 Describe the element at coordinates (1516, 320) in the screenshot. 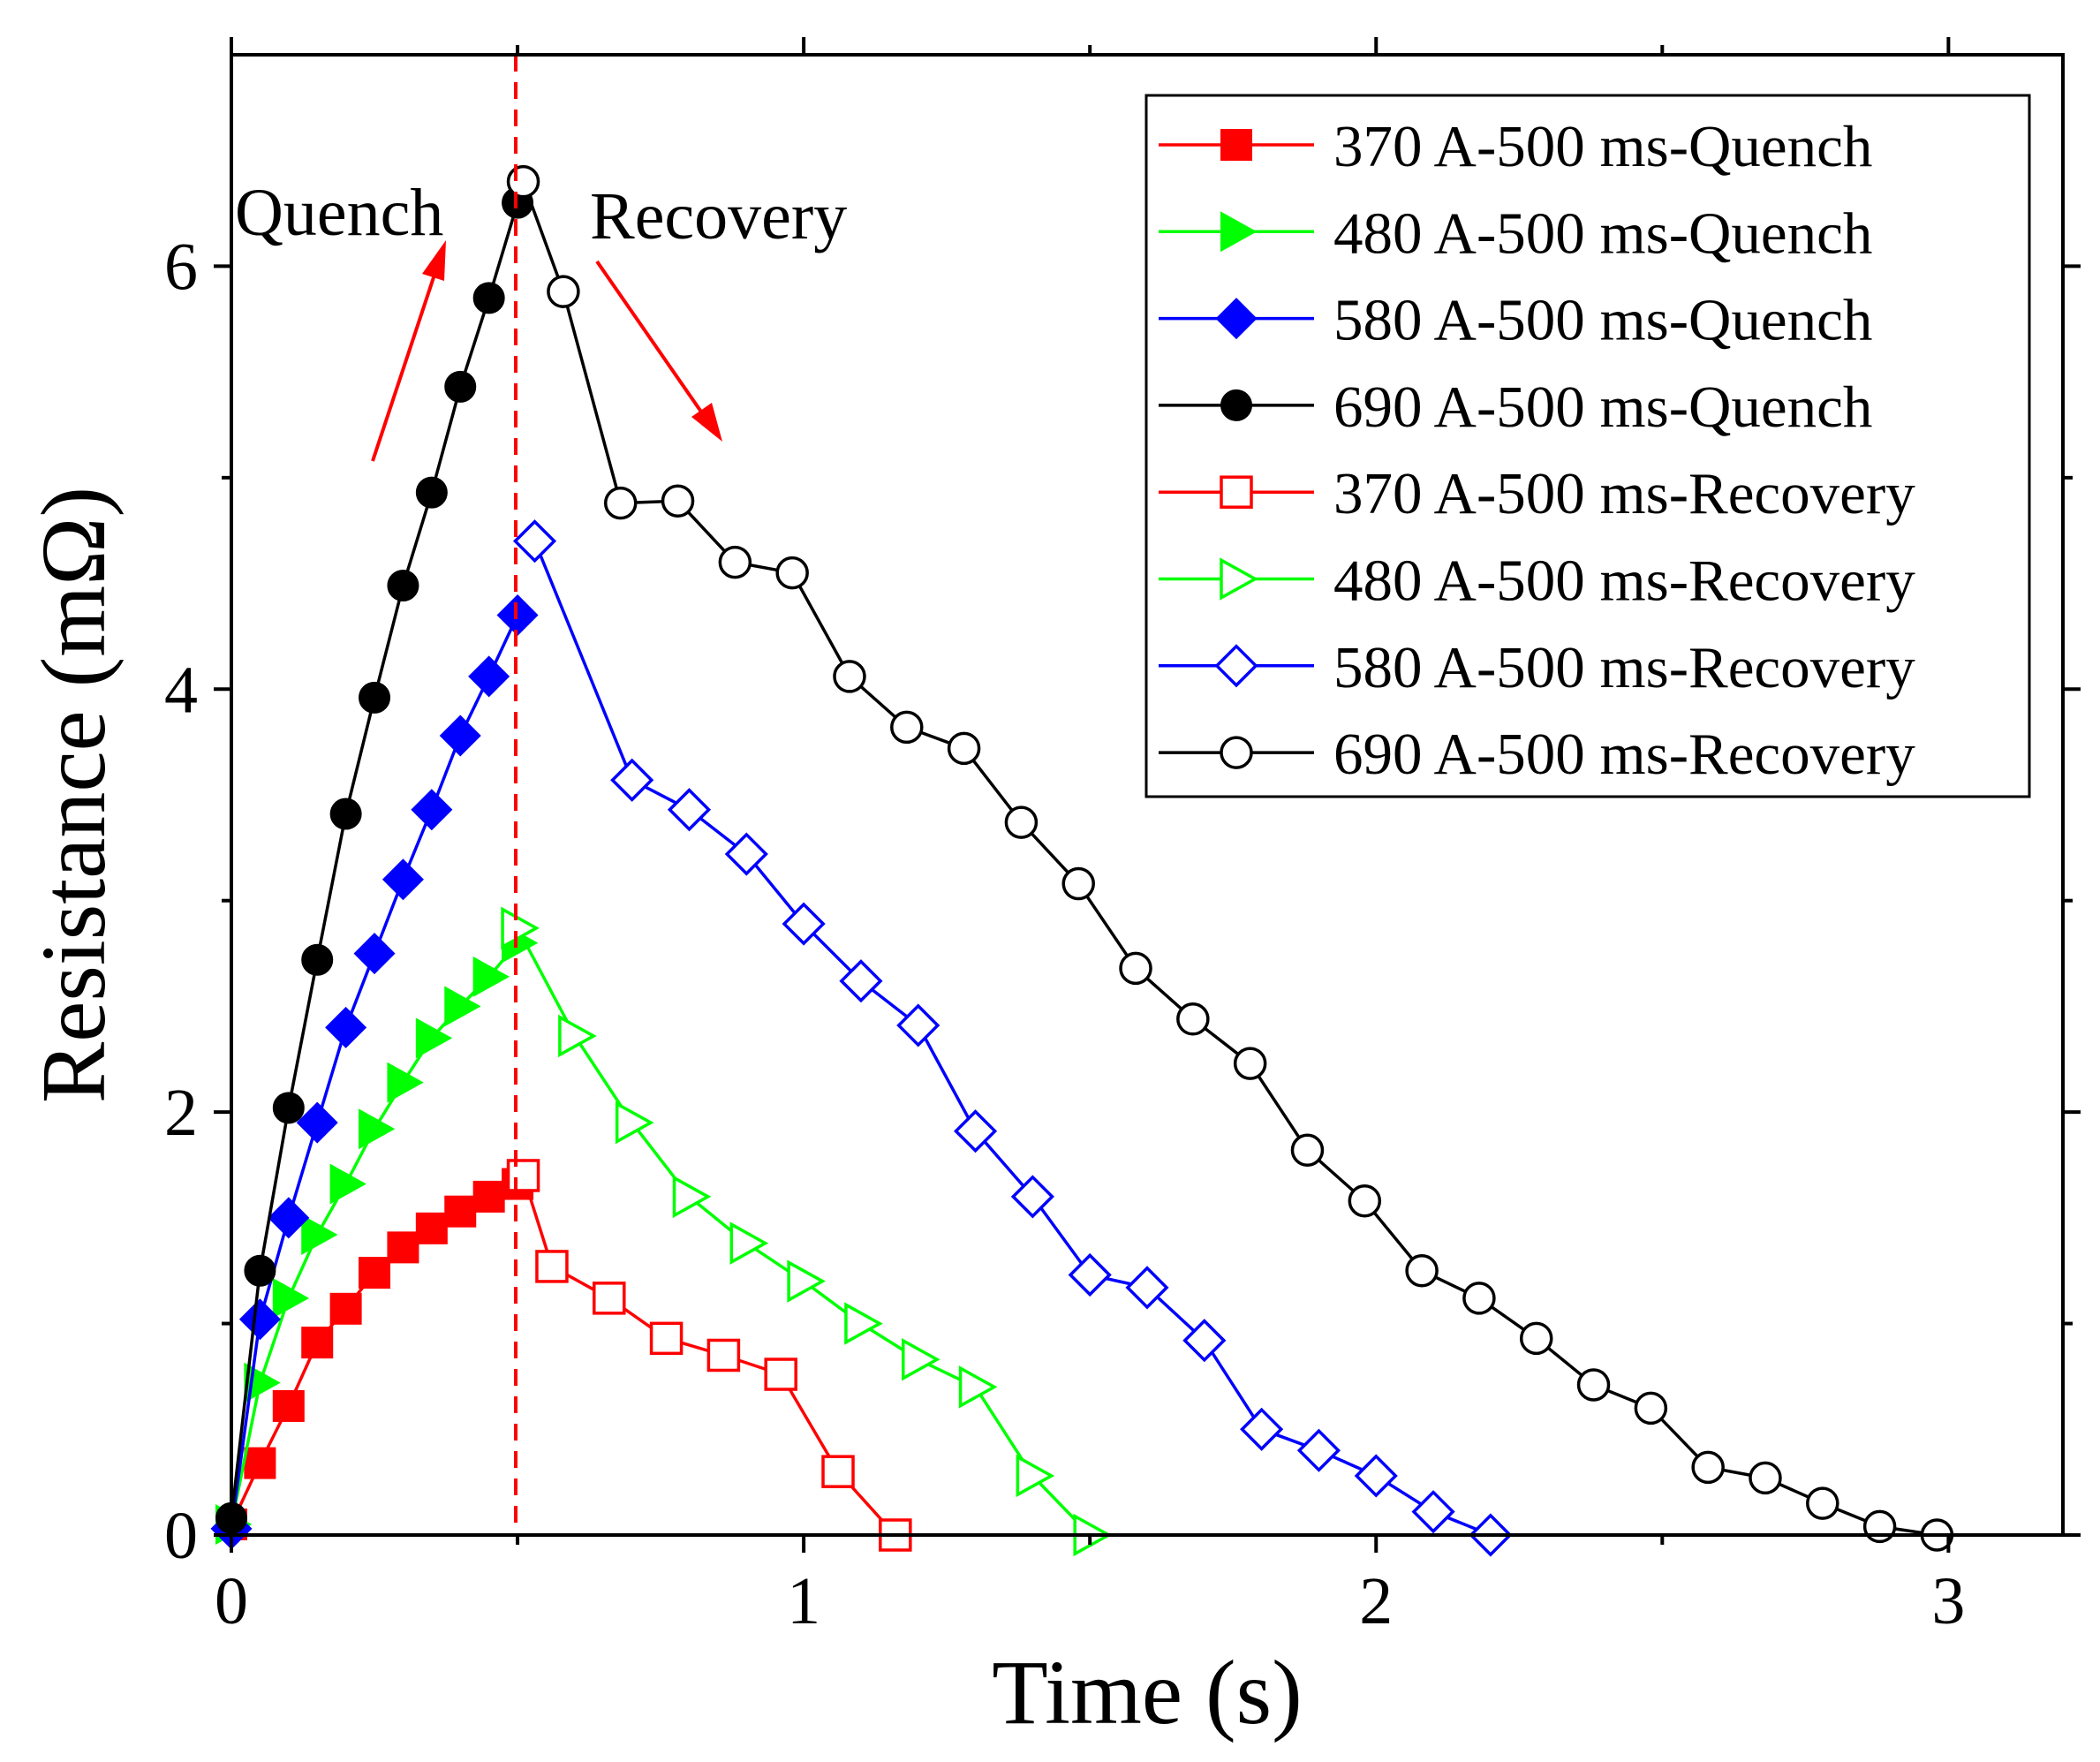

I see `legend-item: 580 A-500 ms-Quench` at that location.